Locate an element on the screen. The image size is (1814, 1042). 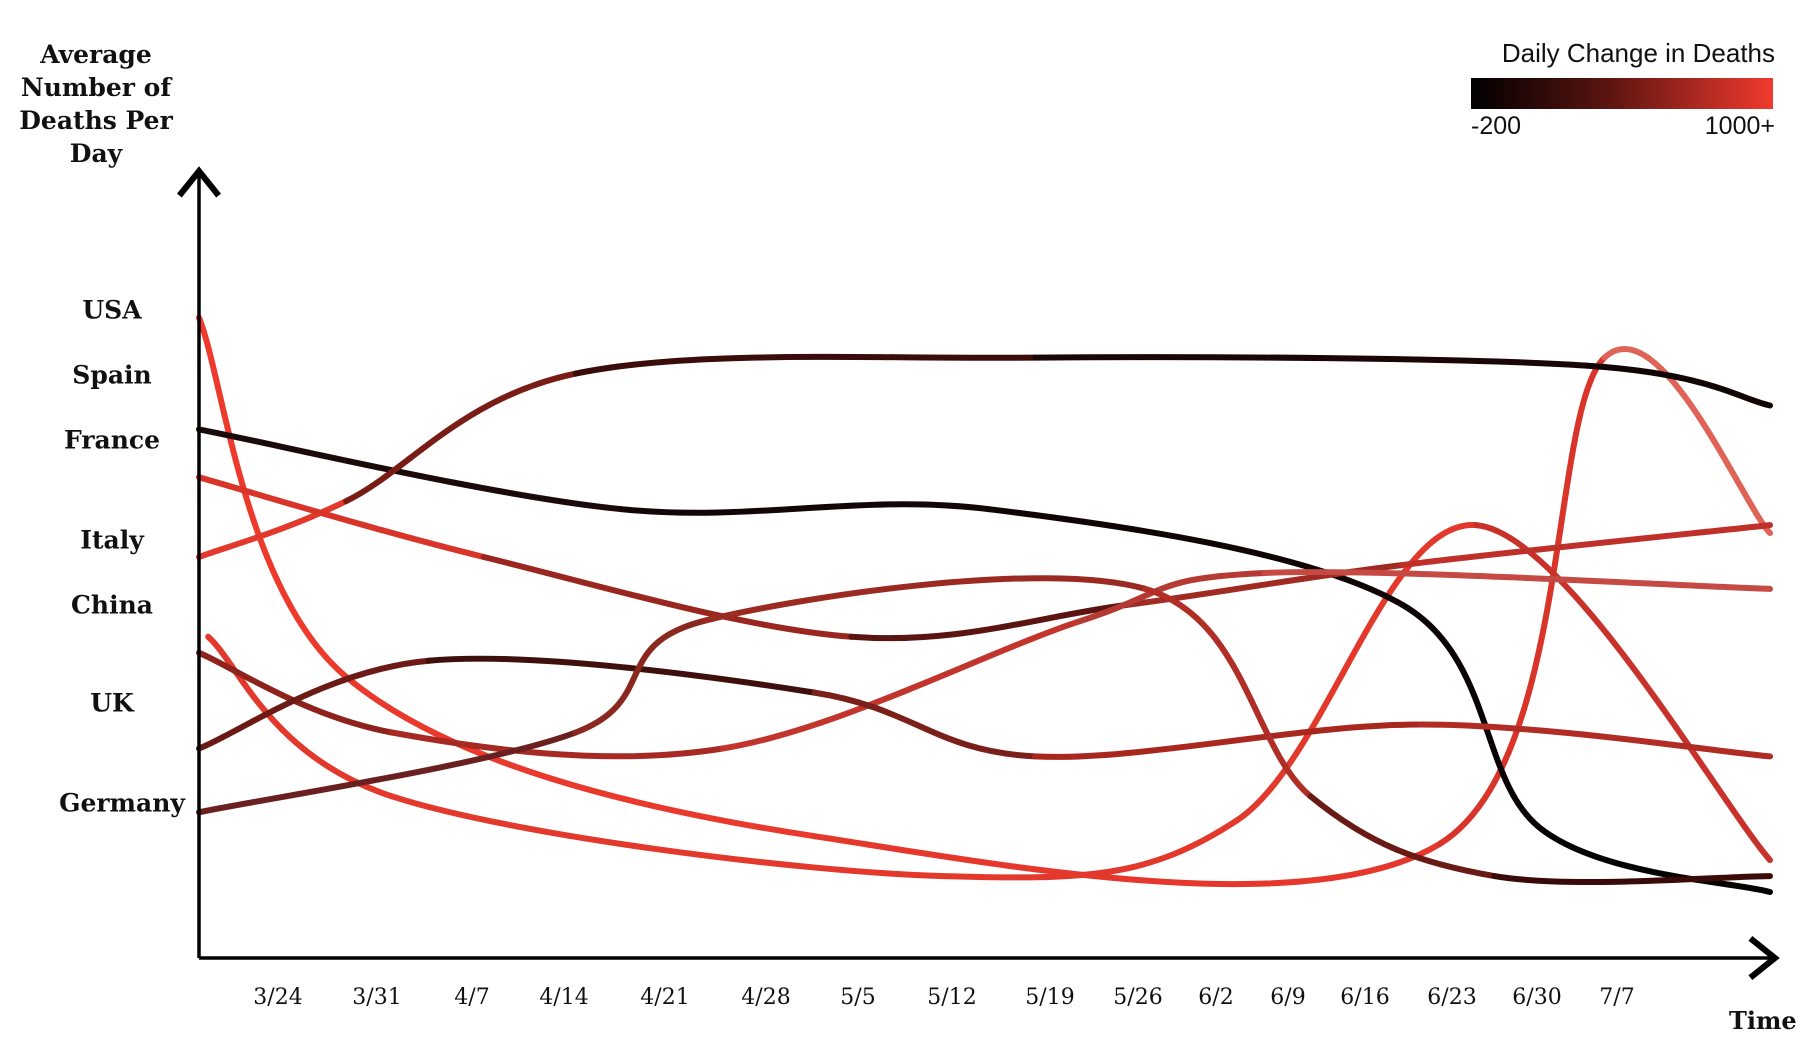
y-category-label: France is located at coordinates (112, 440).